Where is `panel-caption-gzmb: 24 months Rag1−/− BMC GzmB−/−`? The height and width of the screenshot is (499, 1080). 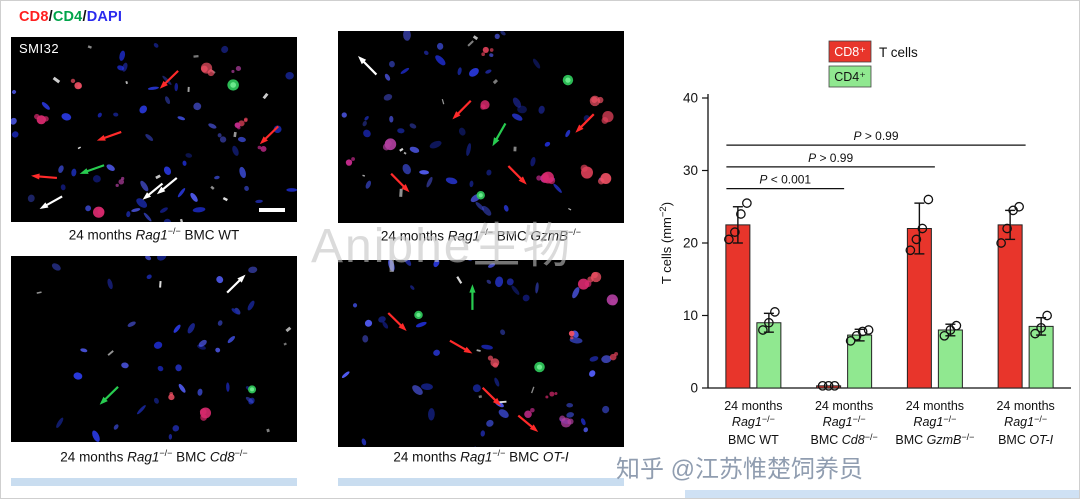 panel-caption-gzmb: 24 months Rag1−/− BMC GzmB−/− is located at coordinates (481, 235).